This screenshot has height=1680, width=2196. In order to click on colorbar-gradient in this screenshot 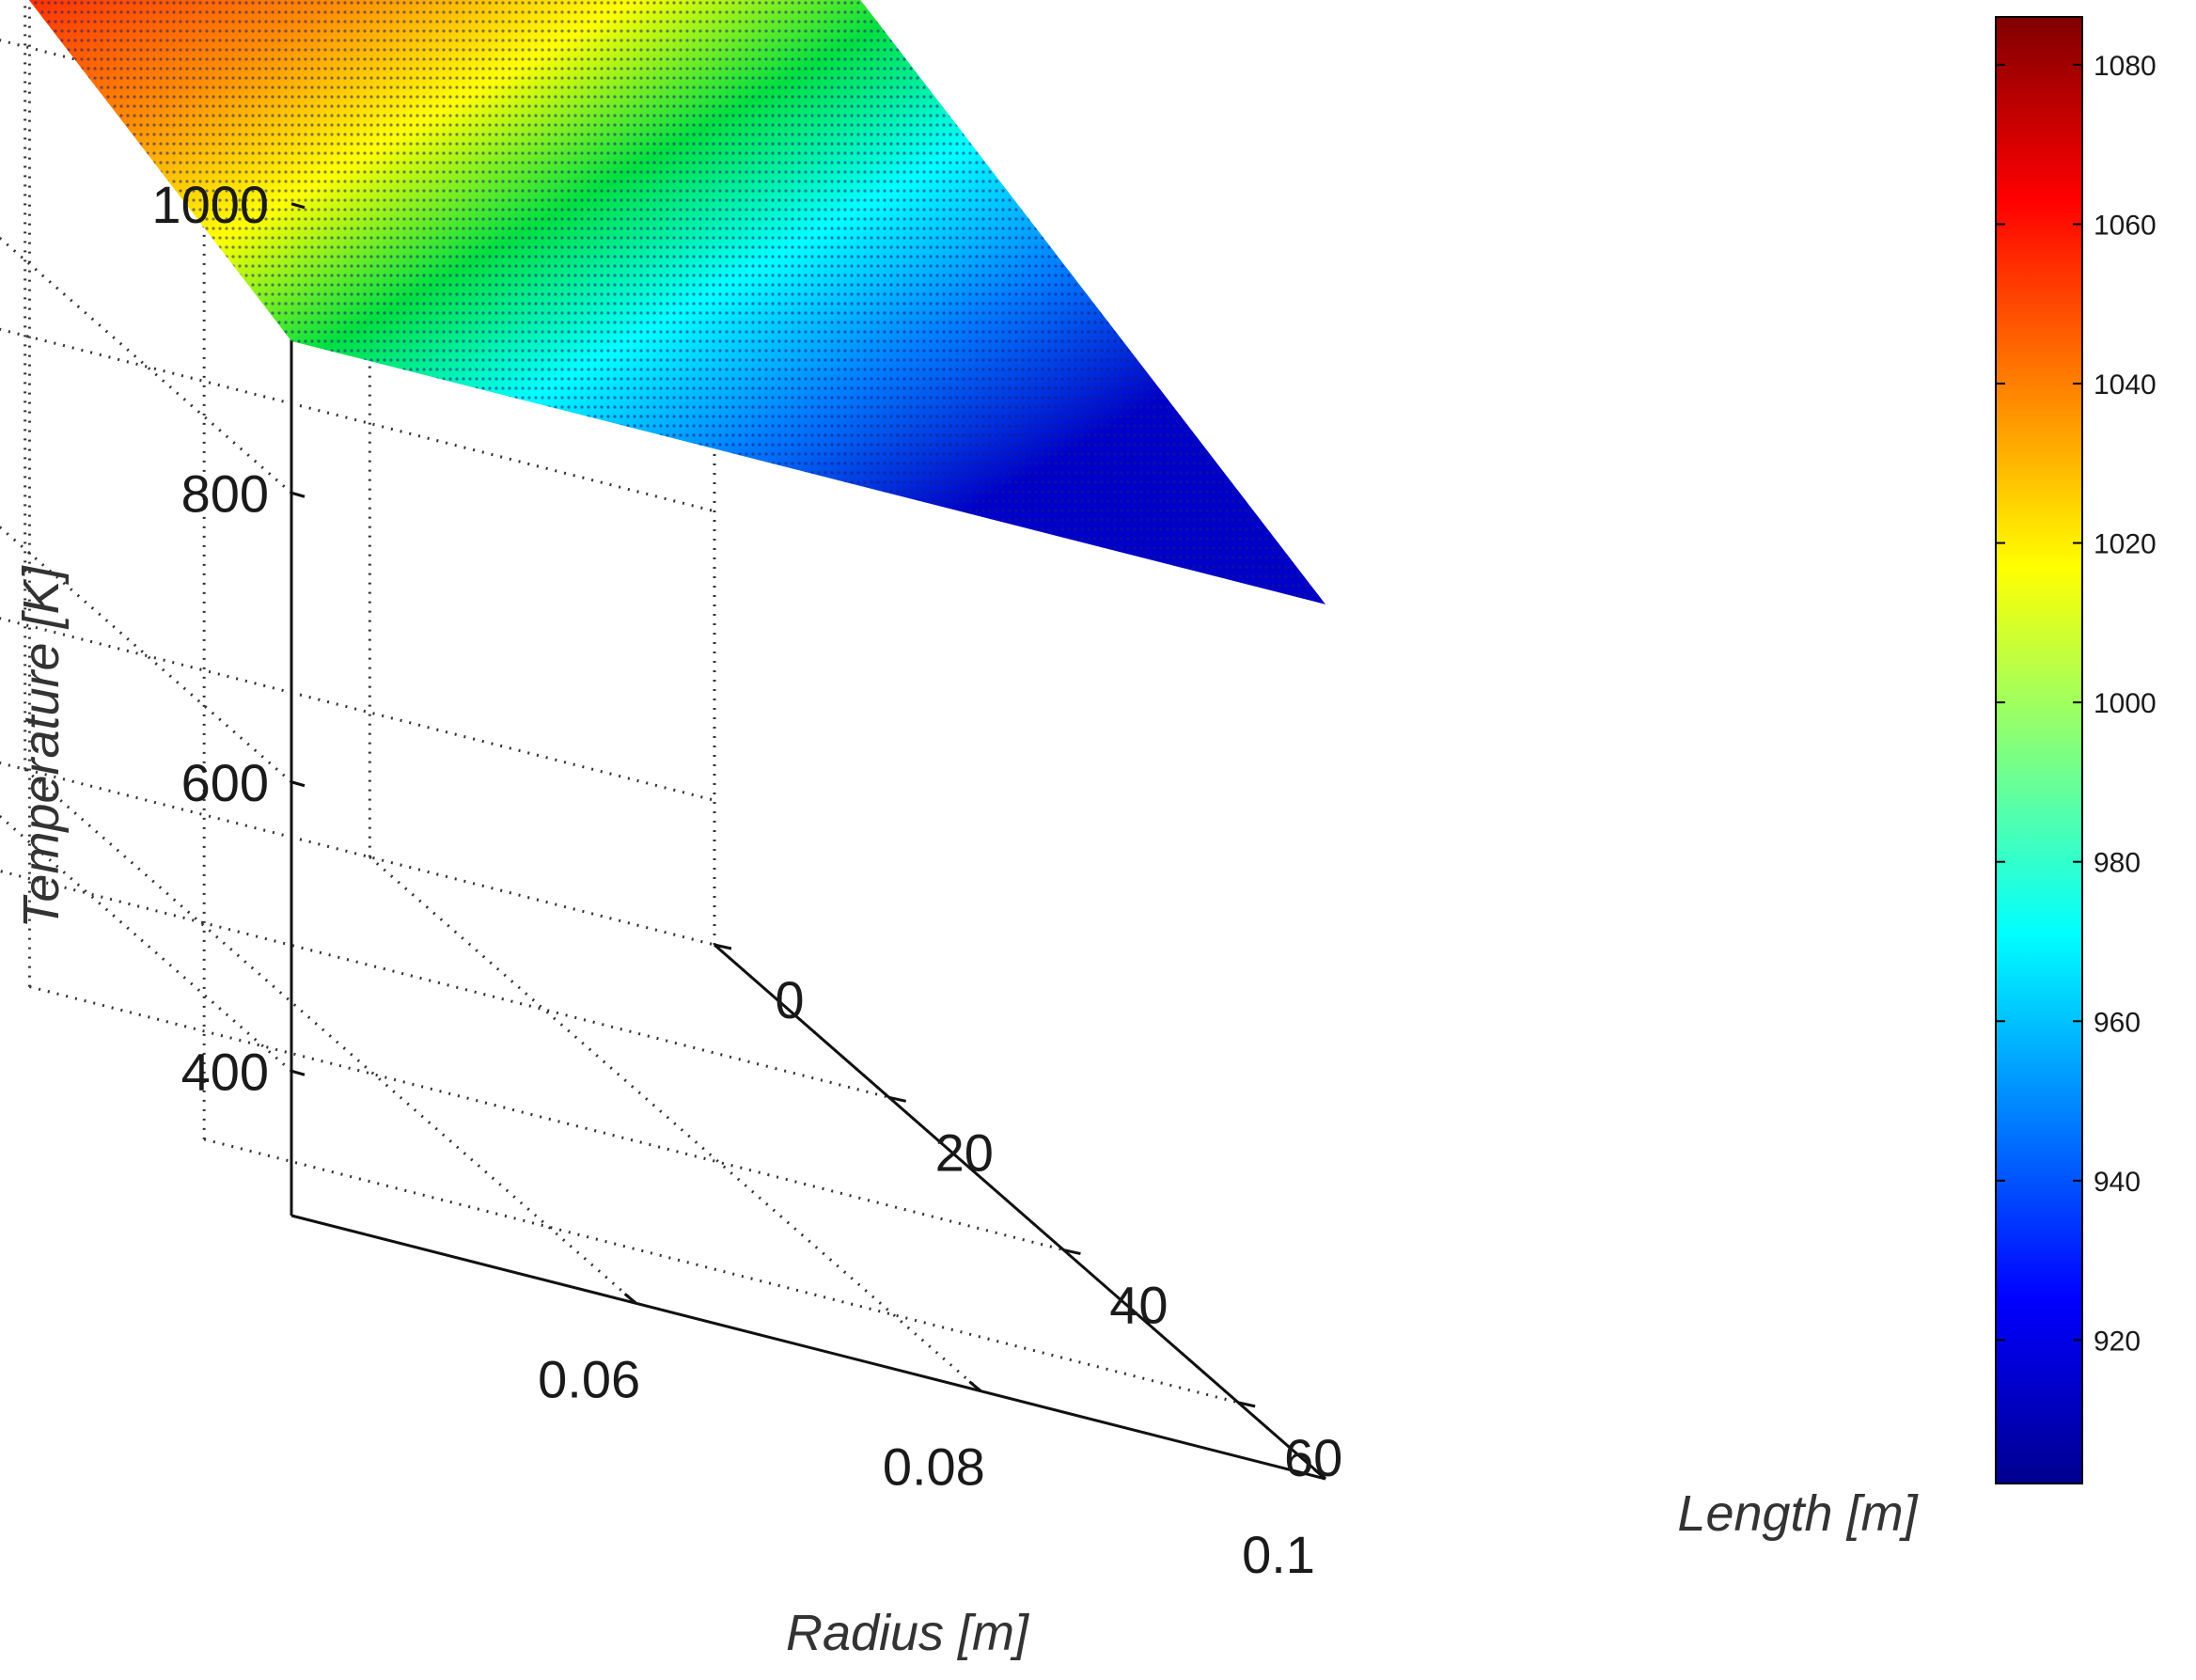, I will do `click(2039, 750)`.